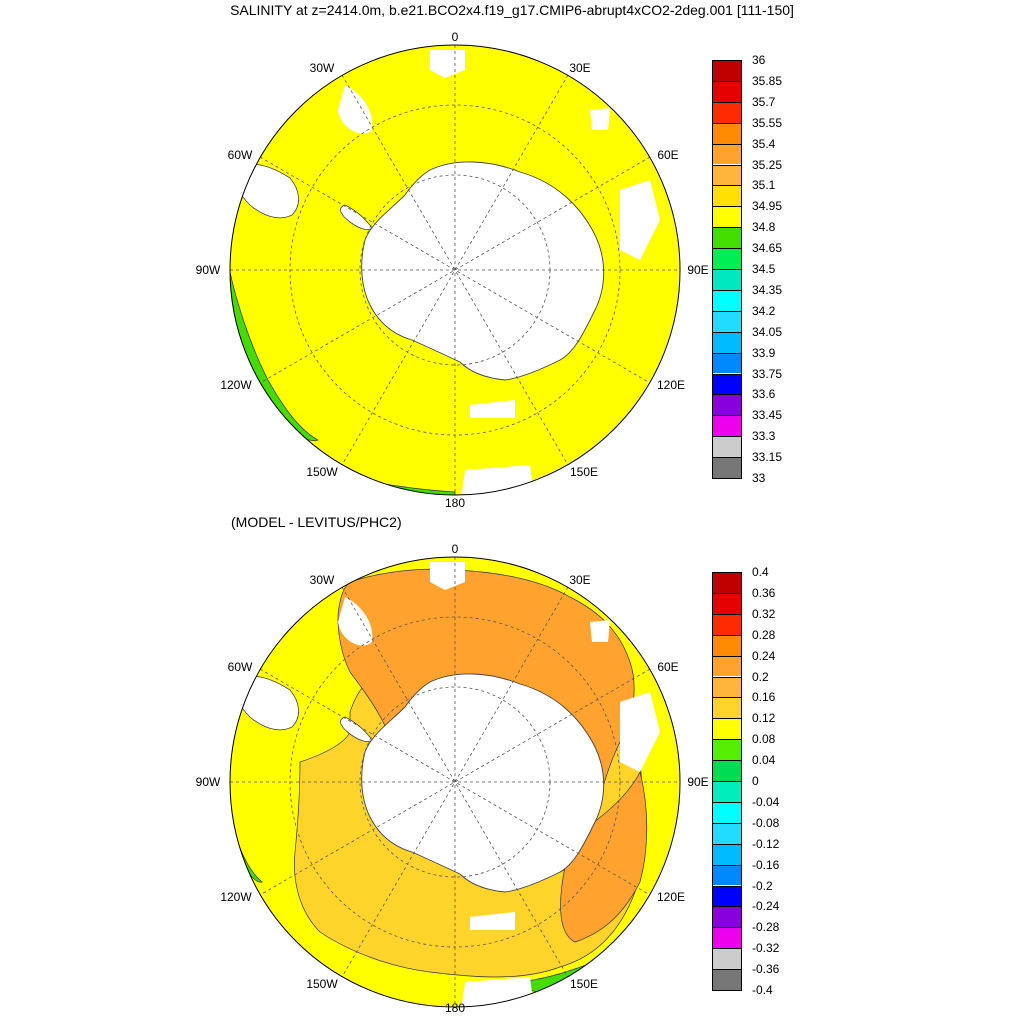  Describe the element at coordinates (764, 269) in the screenshot. I see `colorbar-label: 34.5` at that location.